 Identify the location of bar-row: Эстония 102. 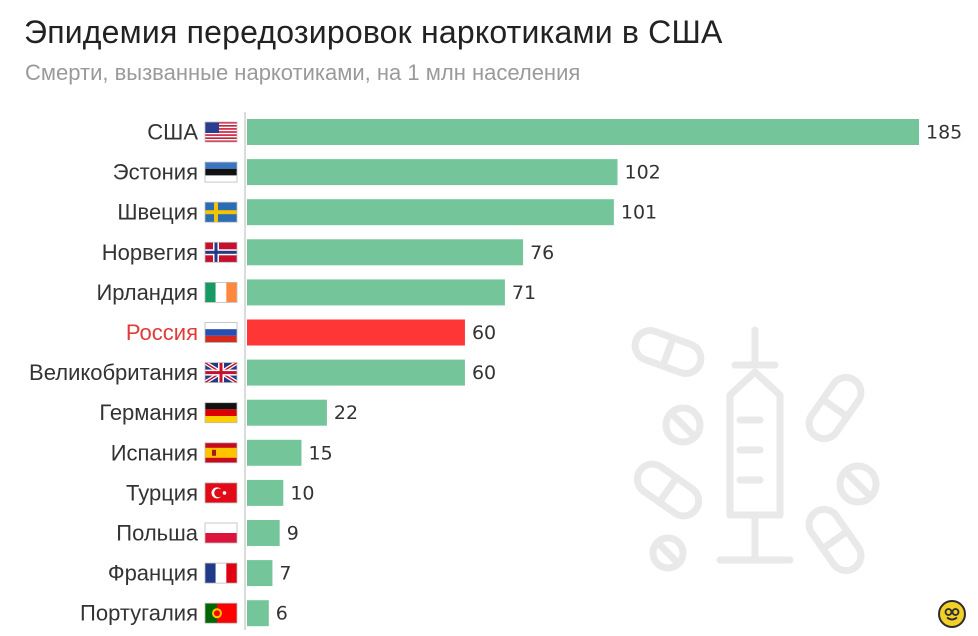
(387, 172).